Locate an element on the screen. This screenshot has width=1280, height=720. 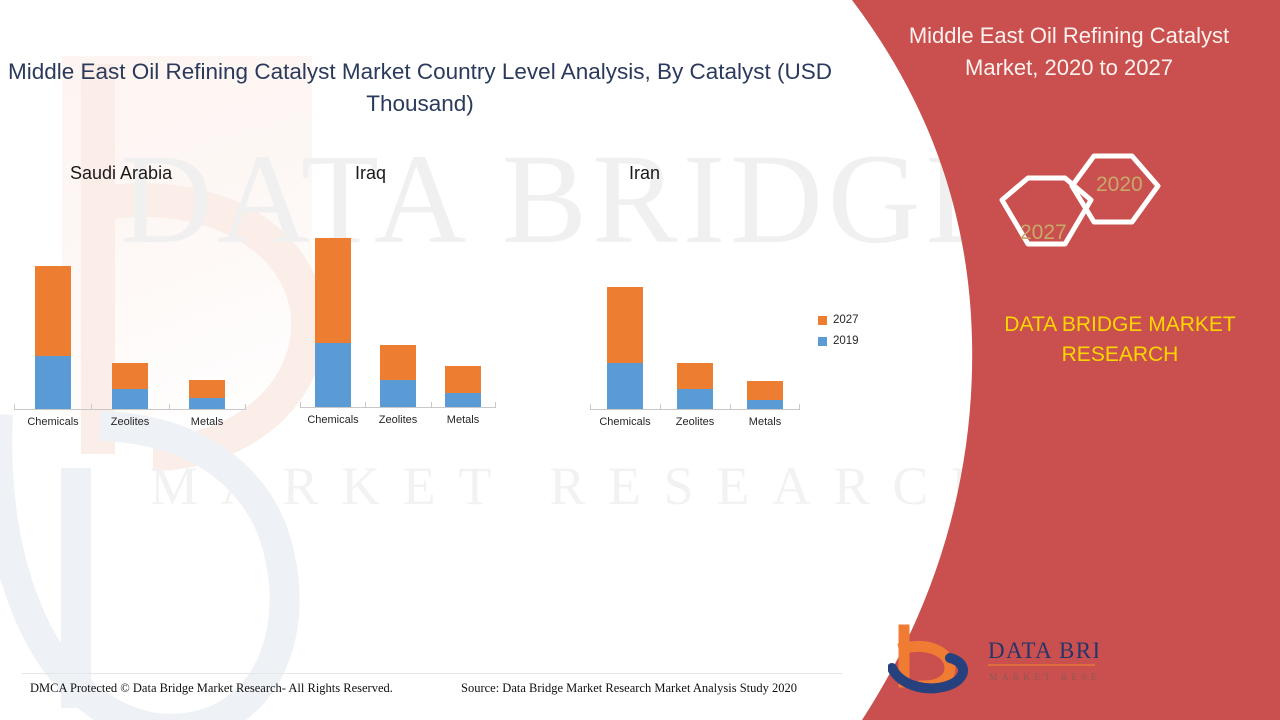
legend-item-2027: 2027 is located at coordinates (838, 320).